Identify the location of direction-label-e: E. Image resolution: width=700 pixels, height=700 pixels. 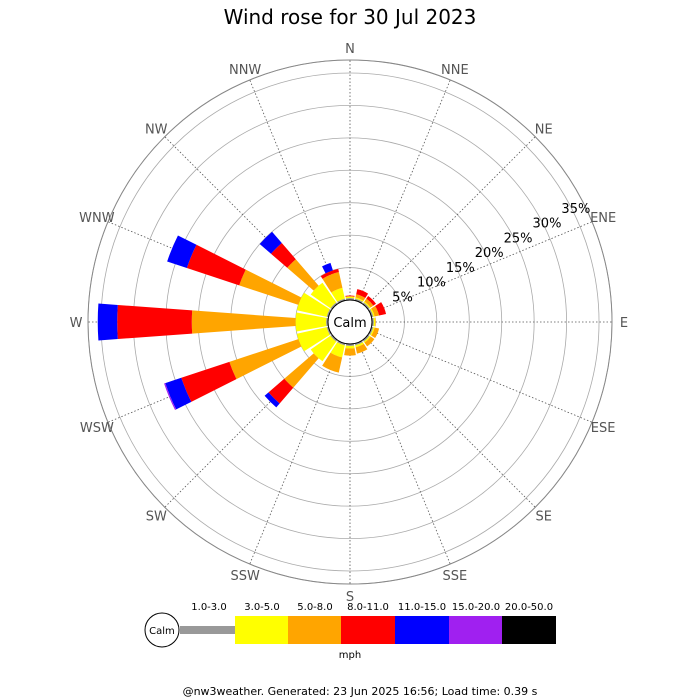
(624, 323).